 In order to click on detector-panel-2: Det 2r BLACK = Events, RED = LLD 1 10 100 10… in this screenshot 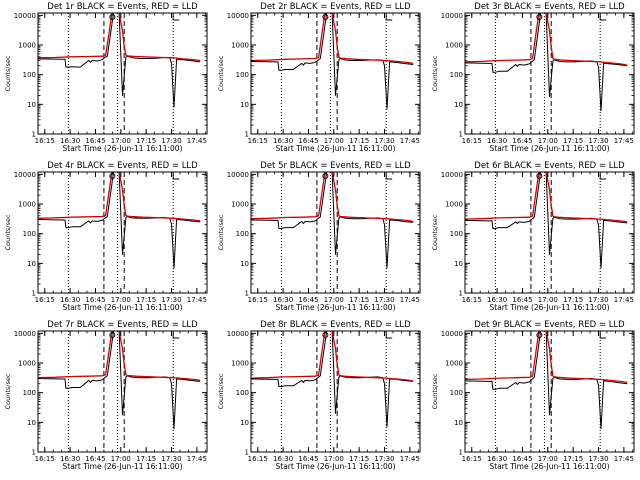, I will do `click(319, 77)`.